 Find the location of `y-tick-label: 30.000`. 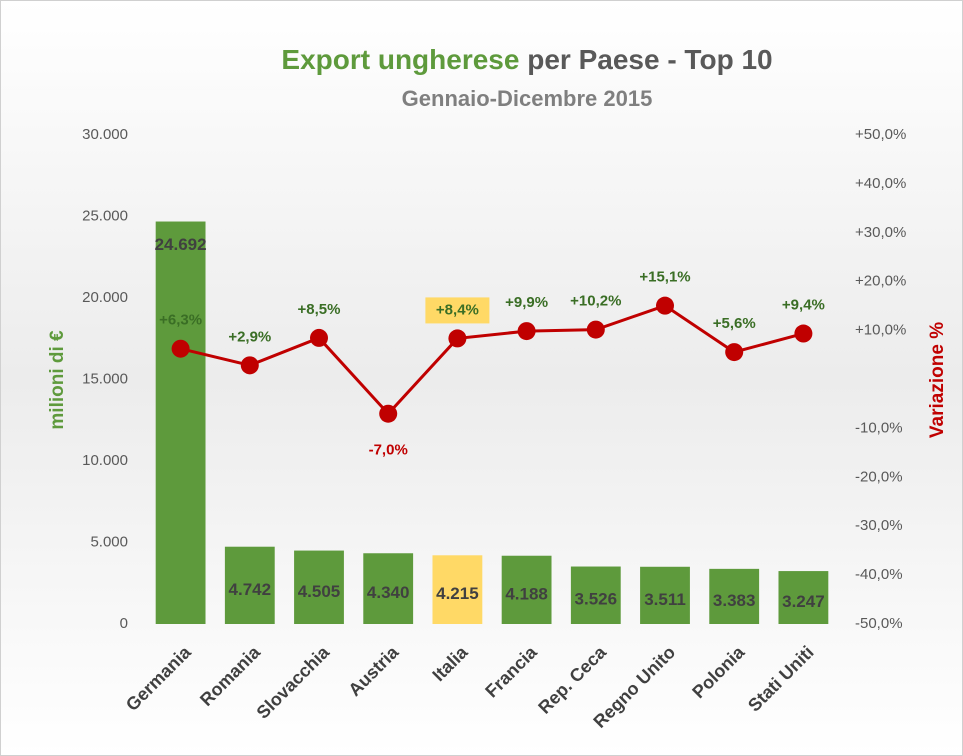

y-tick-label: 30.000 is located at coordinates (105, 134).